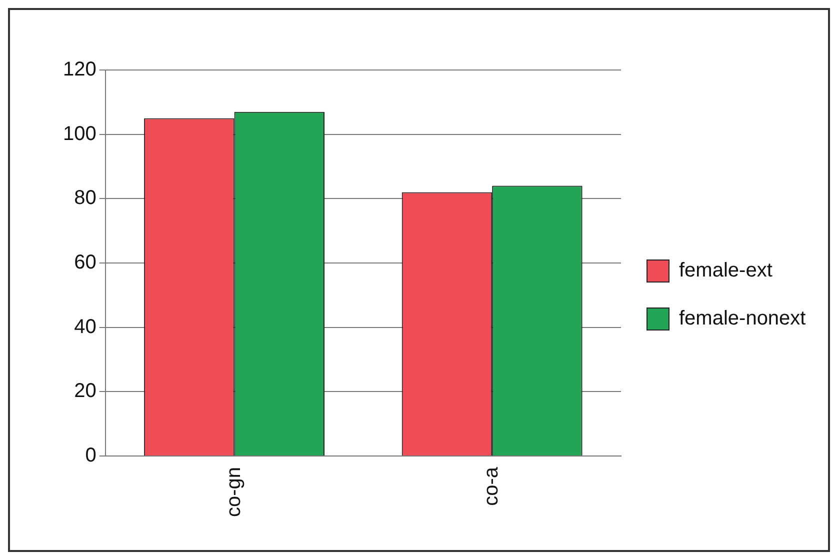 This screenshot has width=840, height=560. What do you see at coordinates (85, 198) in the screenshot?
I see `y-tick-label: 80` at bounding box center [85, 198].